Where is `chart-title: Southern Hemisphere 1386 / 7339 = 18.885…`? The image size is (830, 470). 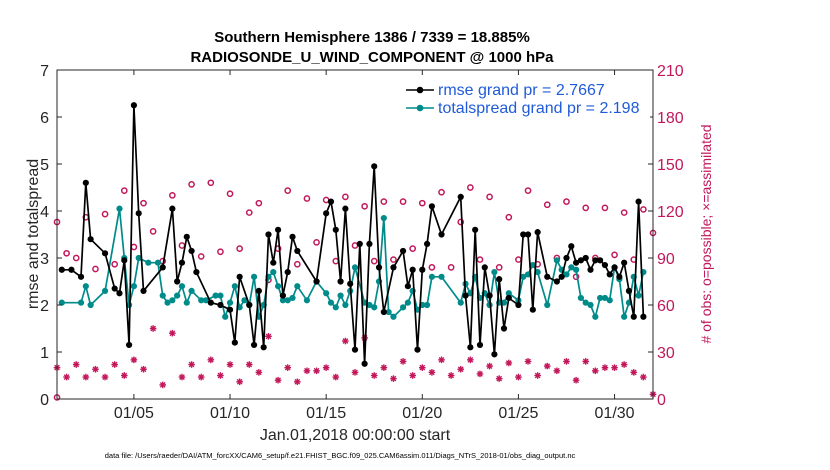
chart-title: Southern Hemisphere 1386 / 7339 = 18.885… is located at coordinates (372, 37).